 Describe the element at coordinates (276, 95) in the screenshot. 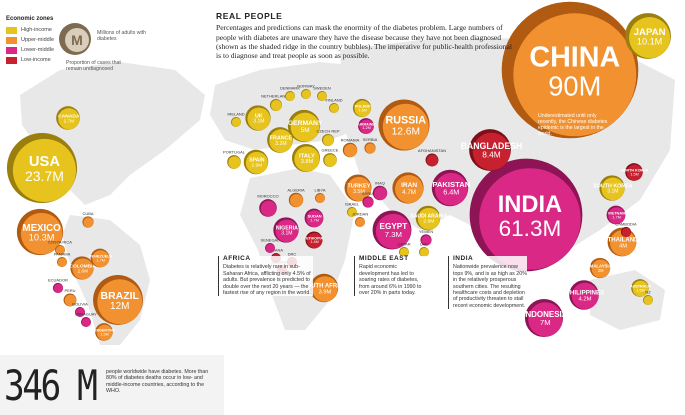

I see `bubble-country-label: NETHERLANDS` at that location.